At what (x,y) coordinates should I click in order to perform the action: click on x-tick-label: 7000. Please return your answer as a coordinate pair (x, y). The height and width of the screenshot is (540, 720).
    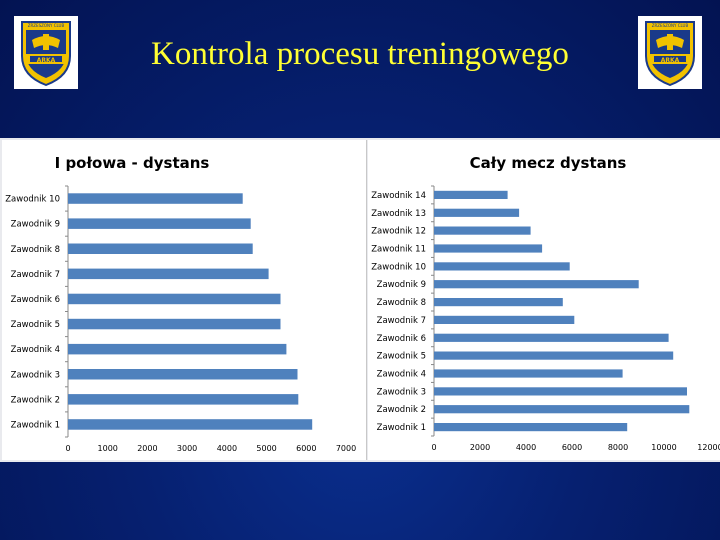
    Looking at the image, I should click on (346, 448).